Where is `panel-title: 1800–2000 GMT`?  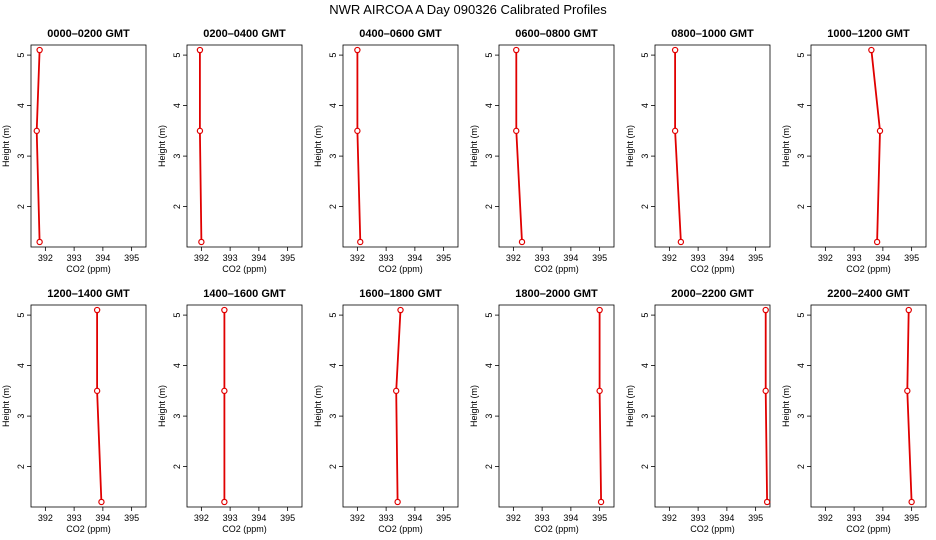
panel-title: 1800–2000 GMT is located at coordinates (556, 294).